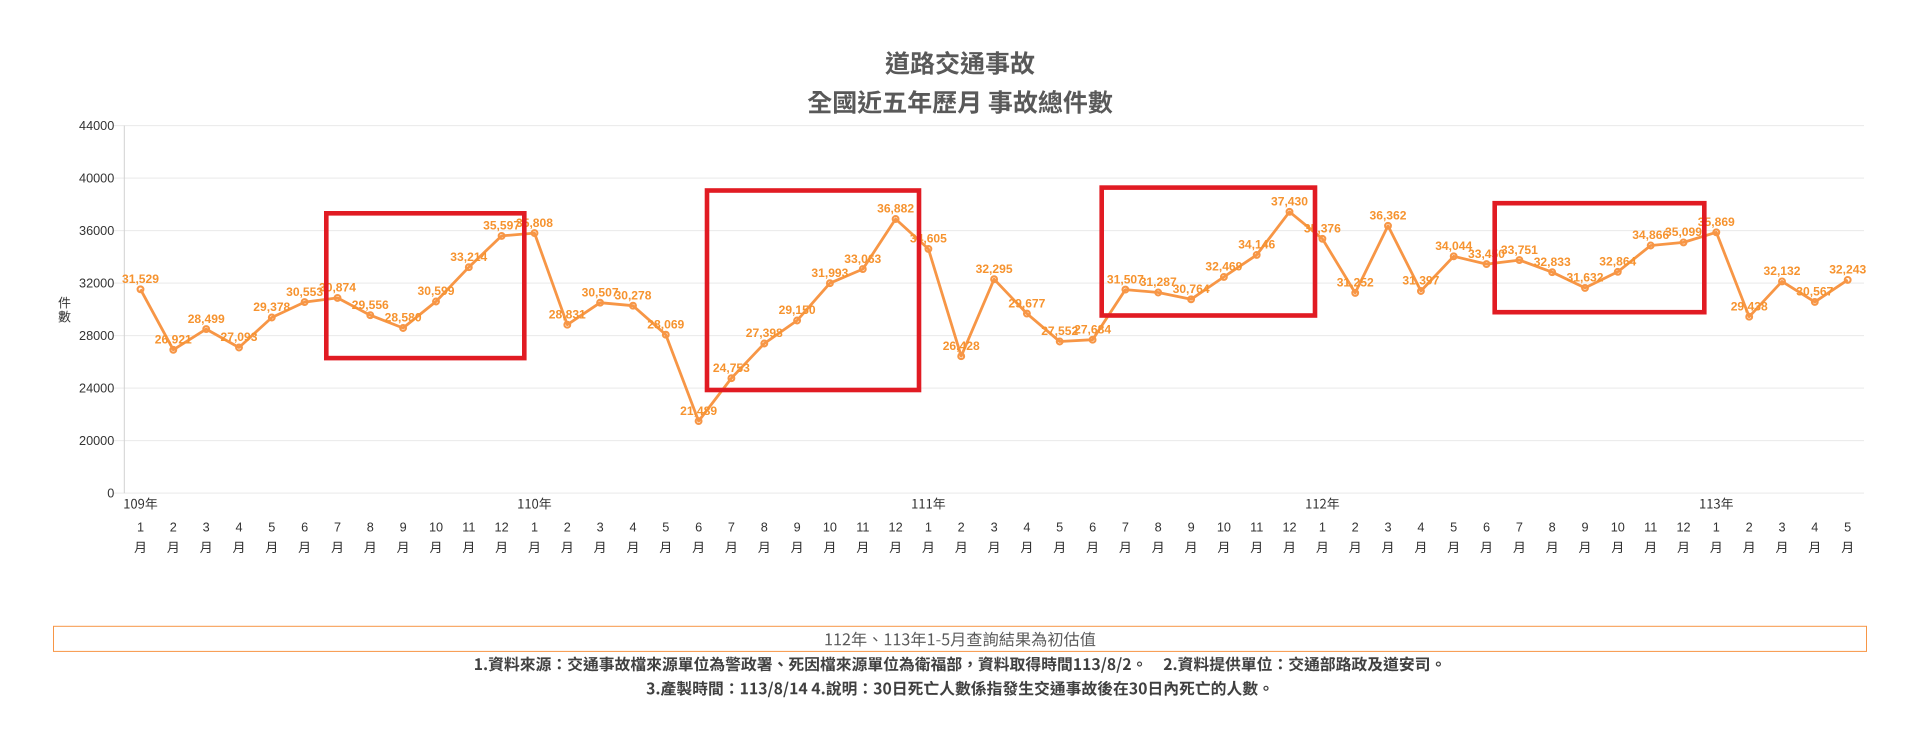 The width and height of the screenshot is (1920, 752). I want to click on svg-text: 28,831, so click(567, 314).